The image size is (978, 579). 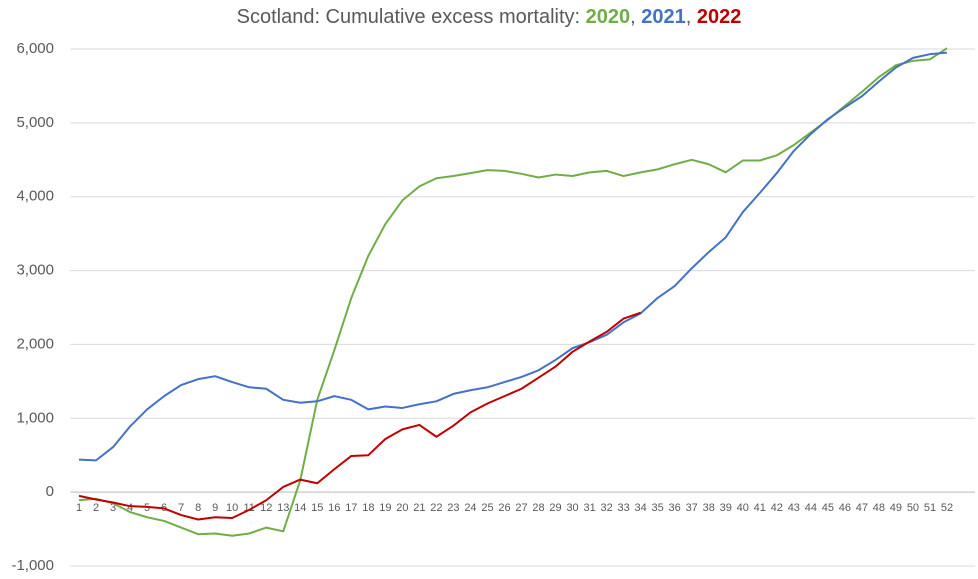 I want to click on x-tick-label: 1, so click(x=79, y=508).